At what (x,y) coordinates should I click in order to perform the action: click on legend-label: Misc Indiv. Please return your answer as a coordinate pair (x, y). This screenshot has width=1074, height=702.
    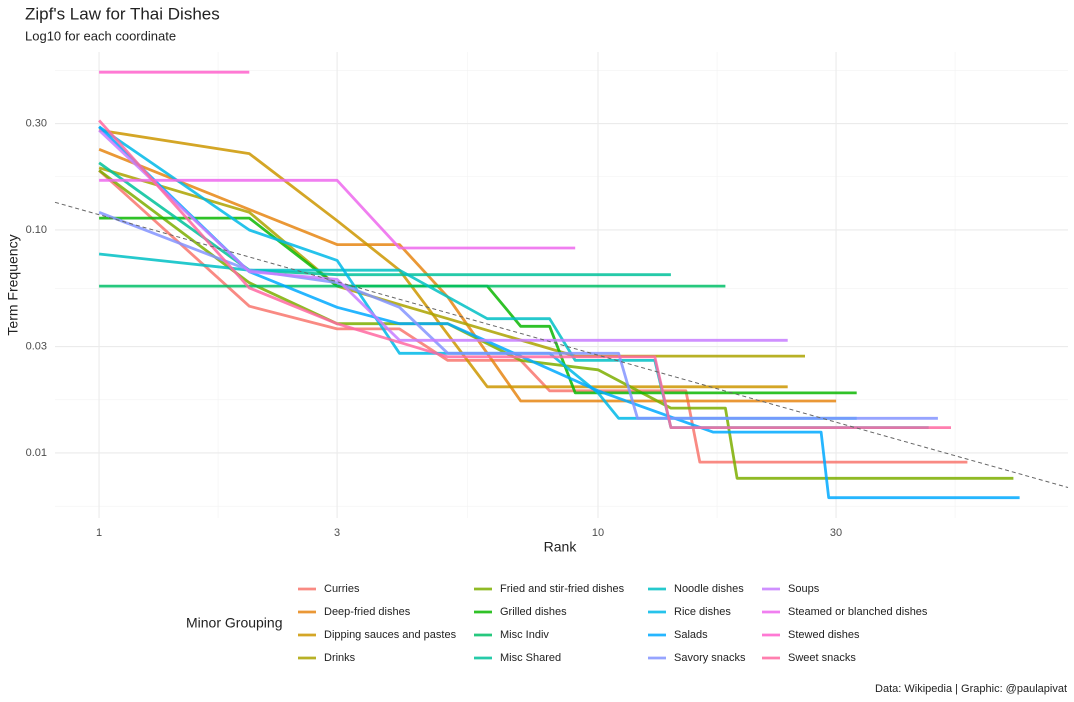
    Looking at the image, I should click on (524, 635).